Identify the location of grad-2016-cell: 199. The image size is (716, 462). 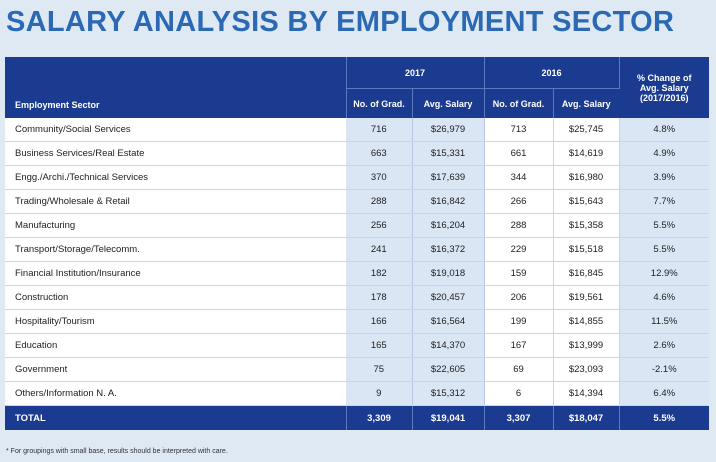
(519, 321).